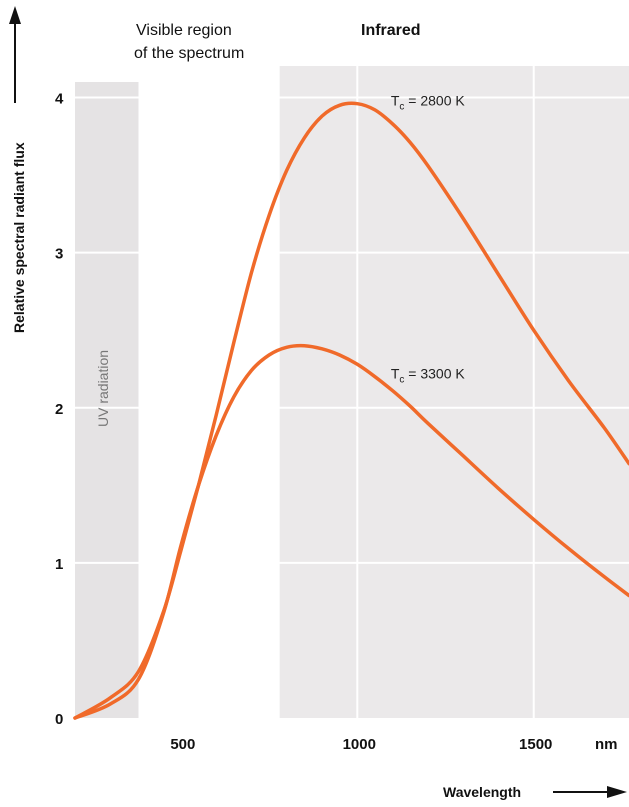 The image size is (629, 807). Describe the element at coordinates (182, 744) in the screenshot. I see `x-tick-500: 500` at that location.